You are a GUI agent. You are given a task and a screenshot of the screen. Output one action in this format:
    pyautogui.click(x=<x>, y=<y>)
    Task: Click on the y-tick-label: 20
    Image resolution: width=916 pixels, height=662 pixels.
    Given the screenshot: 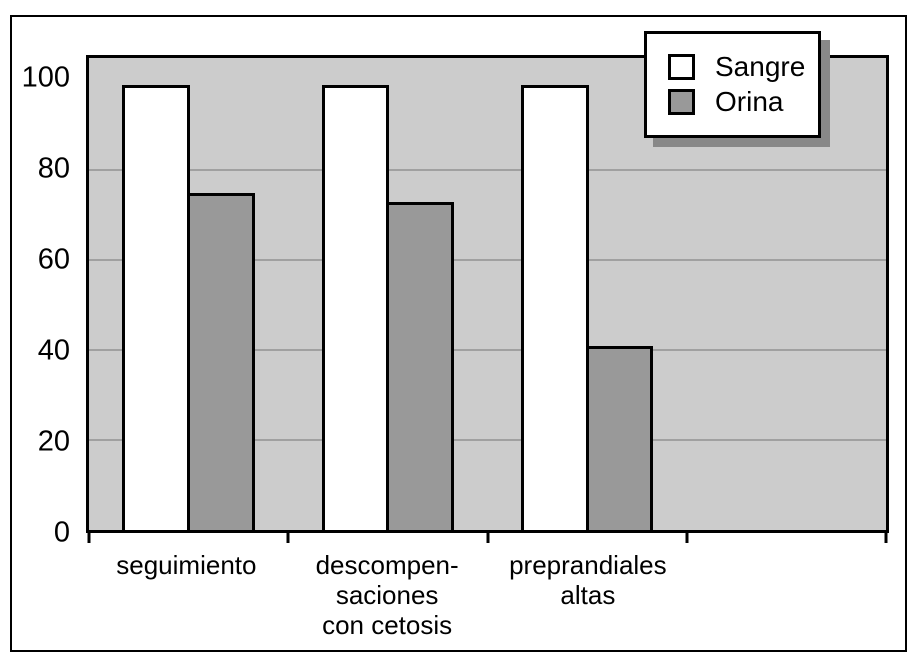 What is the action you would take?
    pyautogui.click(x=53, y=441)
    